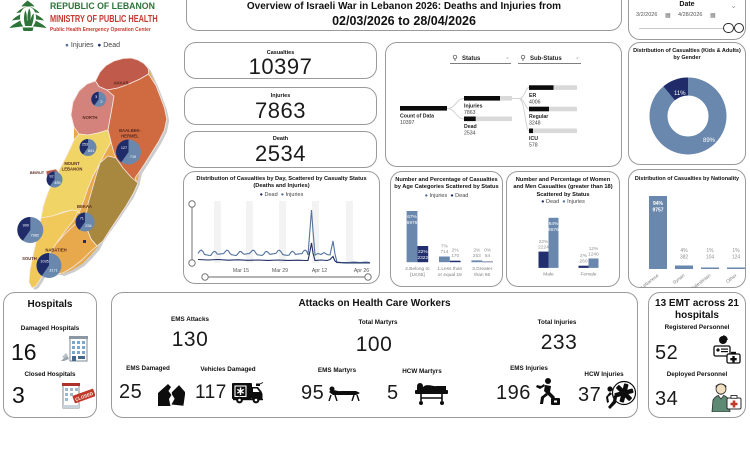  I want to click on svg-text: 260, so click(583, 262).